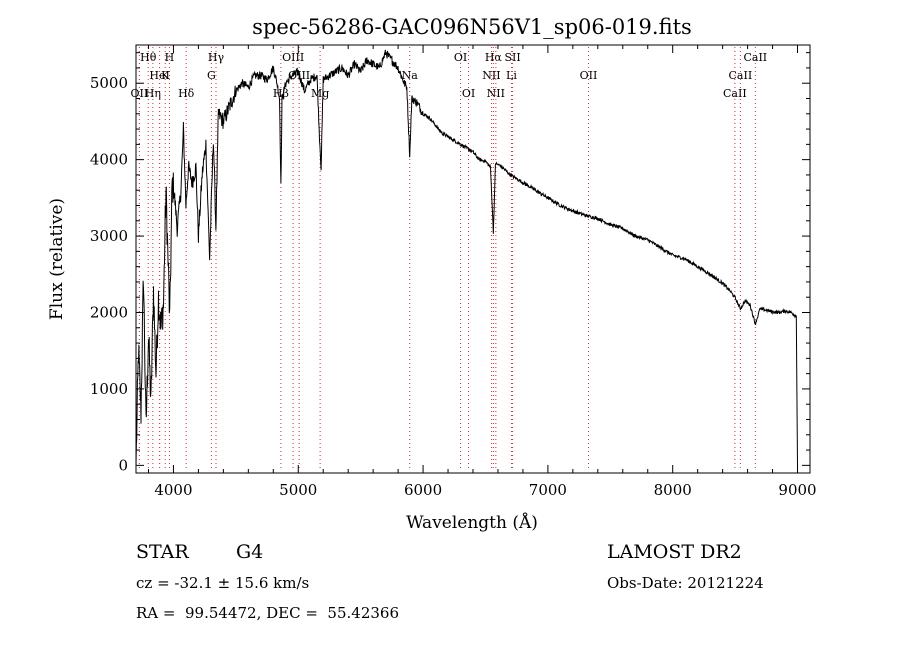 Image resolution: width=900 pixels, height=650 pixels. I want to click on x-tick-label: 9000, so click(797, 490).